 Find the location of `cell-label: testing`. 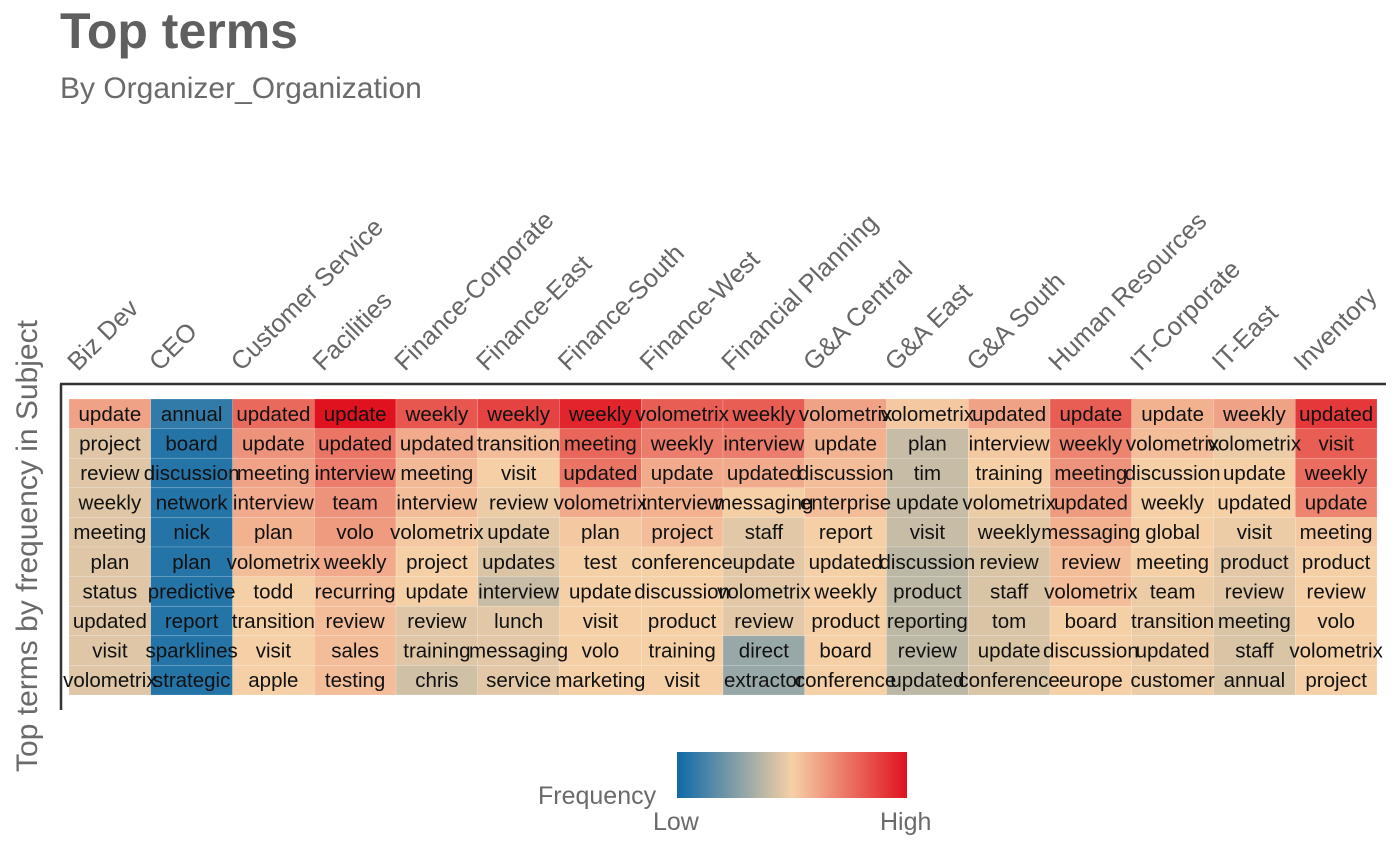

cell-label: testing is located at coordinates (355, 680).